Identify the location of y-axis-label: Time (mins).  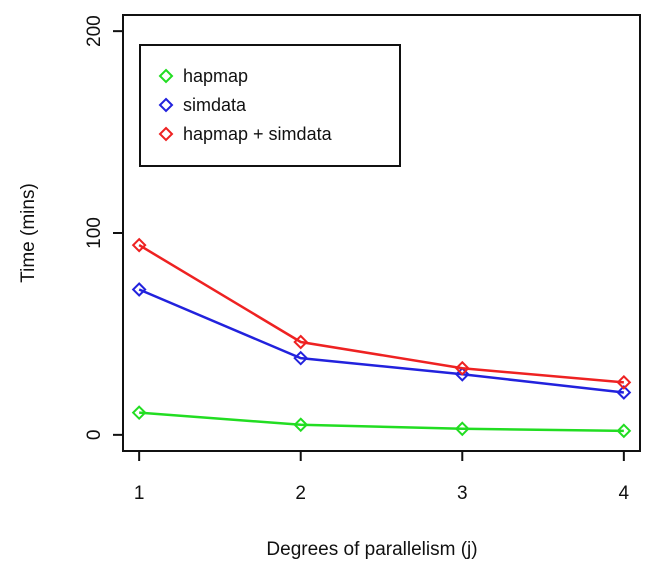
(28, 233).